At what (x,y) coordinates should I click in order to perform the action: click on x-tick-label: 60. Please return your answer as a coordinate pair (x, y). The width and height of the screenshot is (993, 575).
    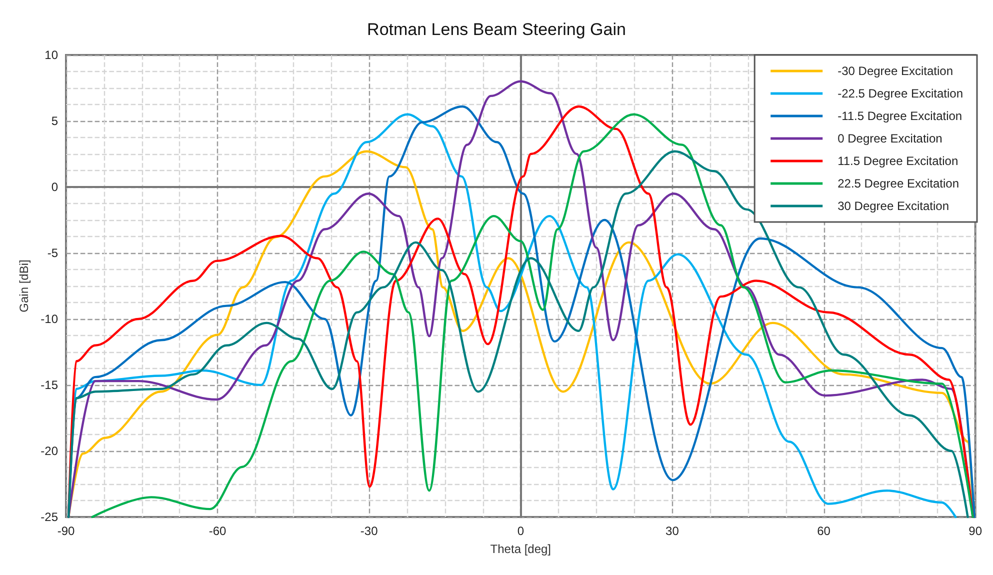
    Looking at the image, I should click on (824, 531).